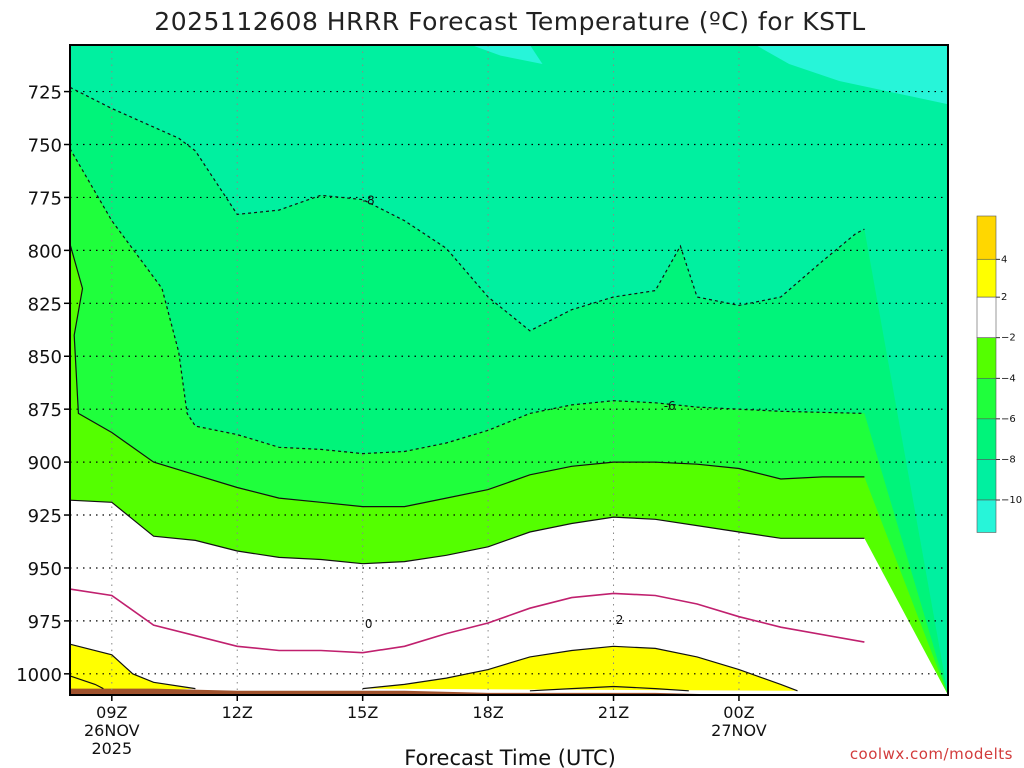 This screenshot has width=1024, height=768. I want to click on y-tick-label: 775, so click(45, 198).